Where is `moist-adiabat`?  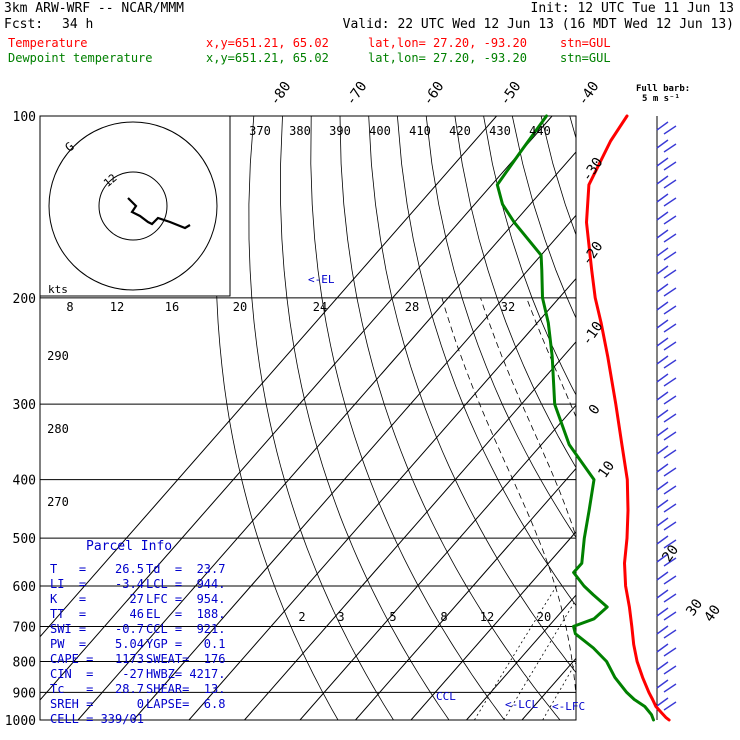 moist-adiabat is located at coordinates (712, 509).